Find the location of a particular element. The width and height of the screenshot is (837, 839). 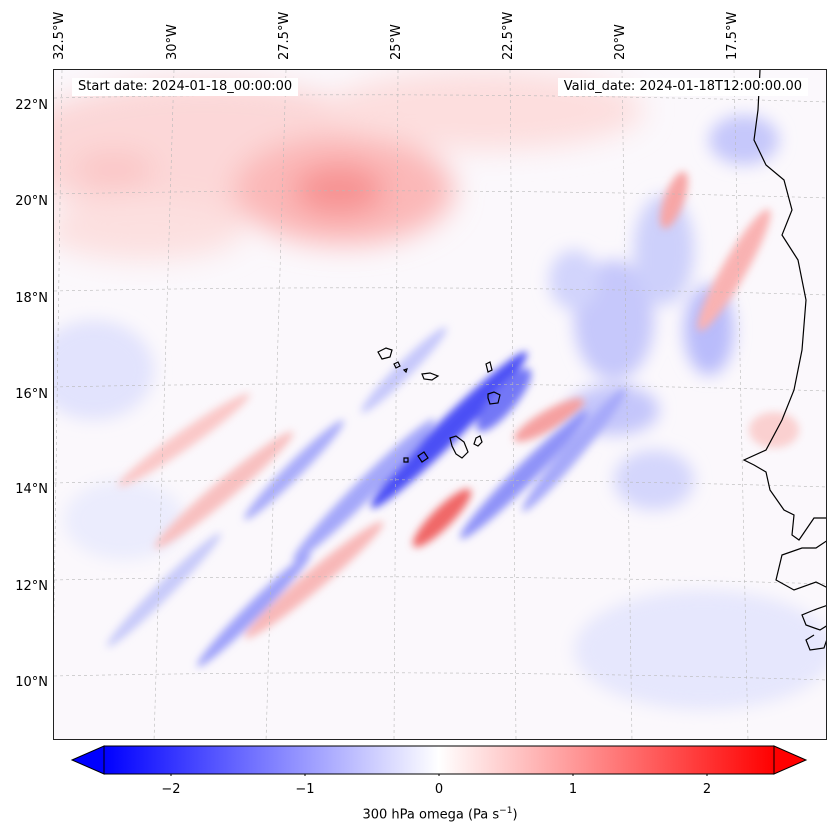

colorbar-min-extend is located at coordinates (87, 760).